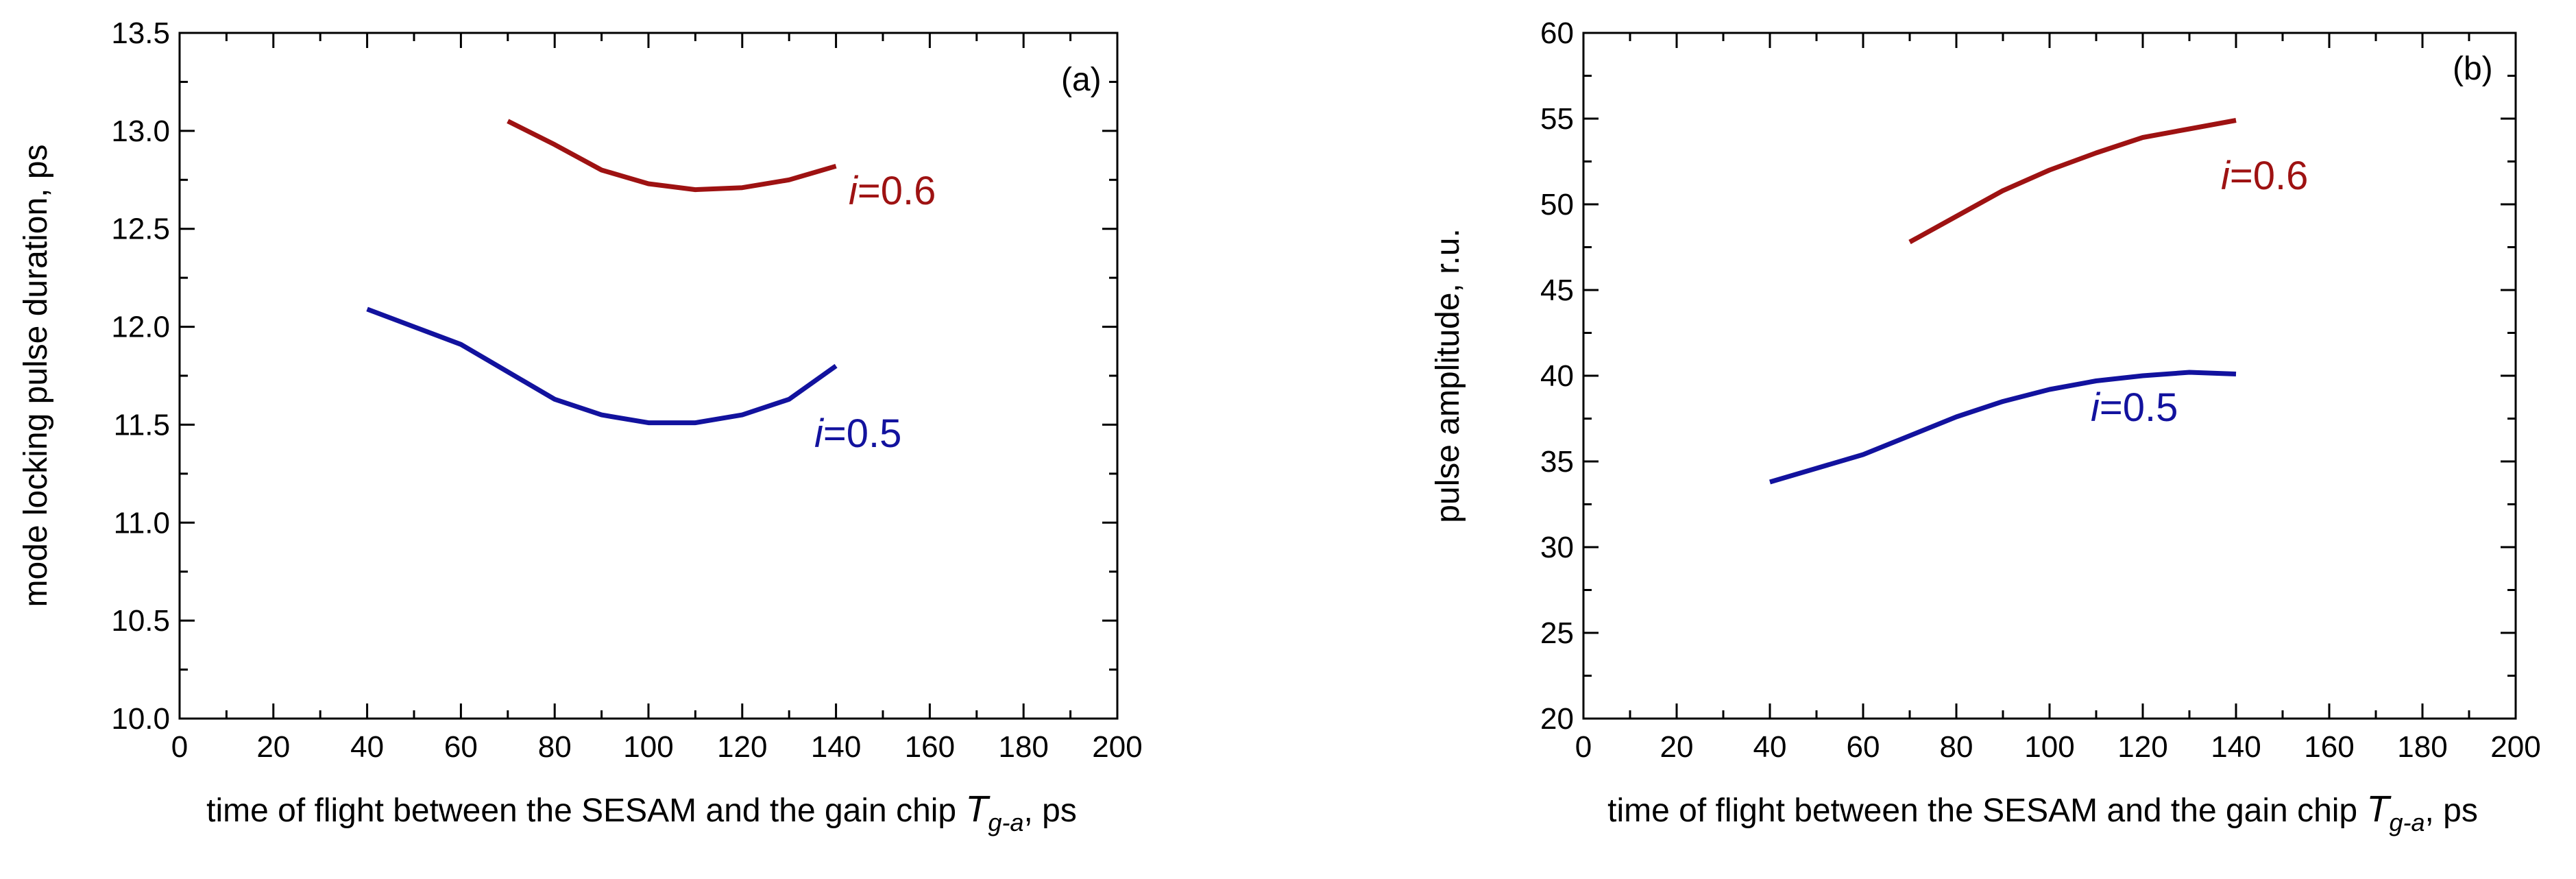 The width and height of the screenshot is (2576, 879). What do you see at coordinates (1557, 33) in the screenshot?
I see `y-tick-label: 60` at bounding box center [1557, 33].